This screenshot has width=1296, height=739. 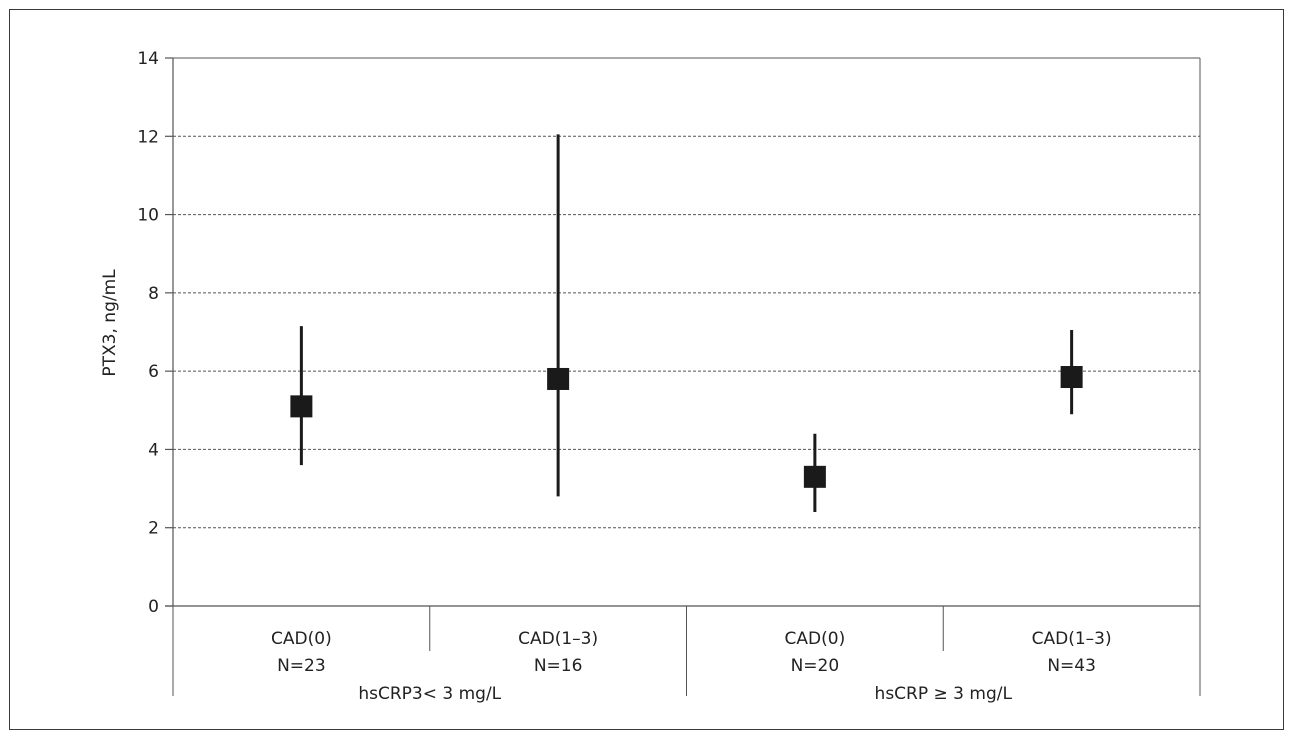 What do you see at coordinates (301, 666) in the screenshot?
I see `category-n-label: N=23` at bounding box center [301, 666].